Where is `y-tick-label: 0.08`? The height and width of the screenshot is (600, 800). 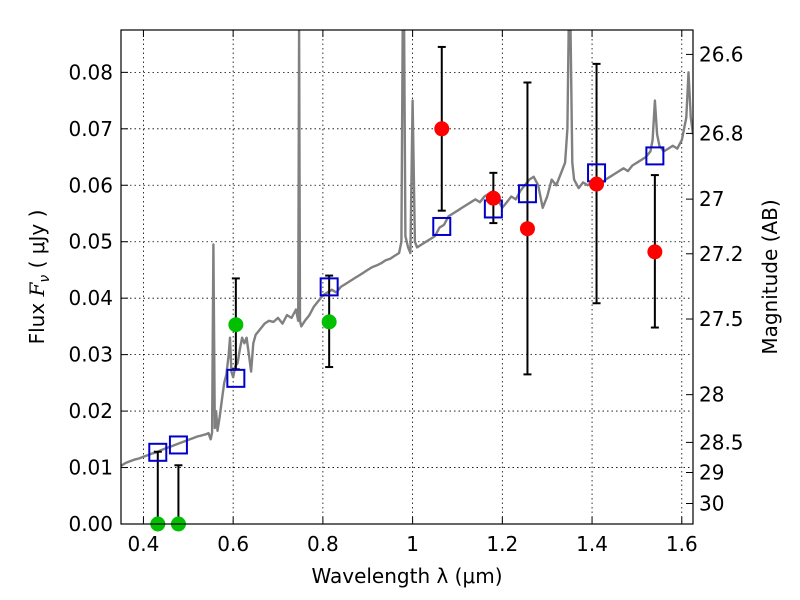 y-tick-label: 0.08 is located at coordinates (90, 72).